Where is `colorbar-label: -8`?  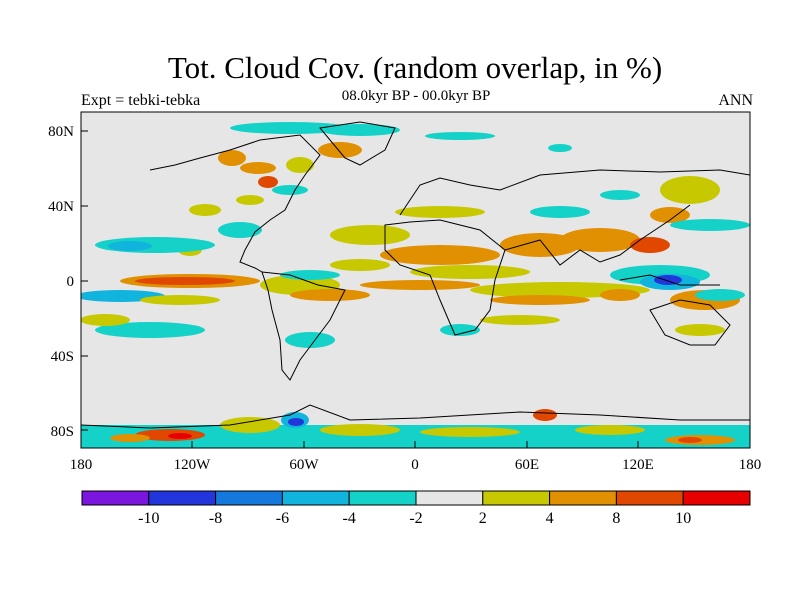 colorbar-label: -8 is located at coordinates (215, 518).